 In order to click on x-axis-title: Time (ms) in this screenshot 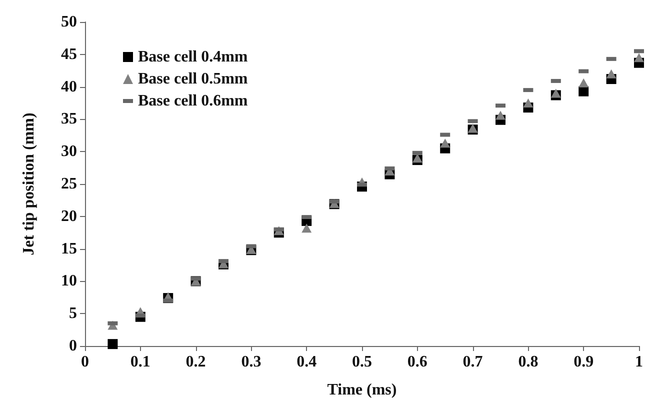, I will do `click(362, 390)`.